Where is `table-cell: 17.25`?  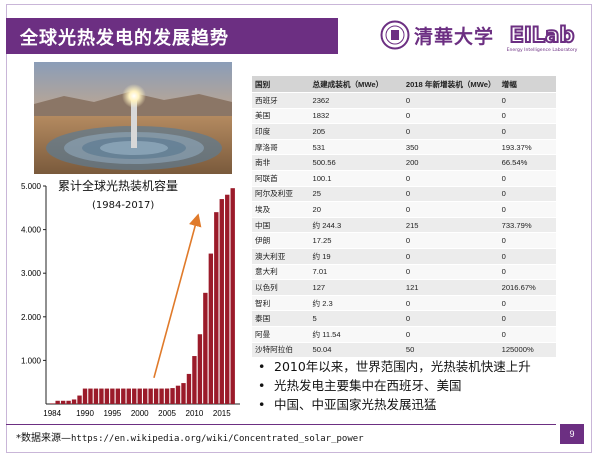
table-cell: 17.25 is located at coordinates (356, 240).